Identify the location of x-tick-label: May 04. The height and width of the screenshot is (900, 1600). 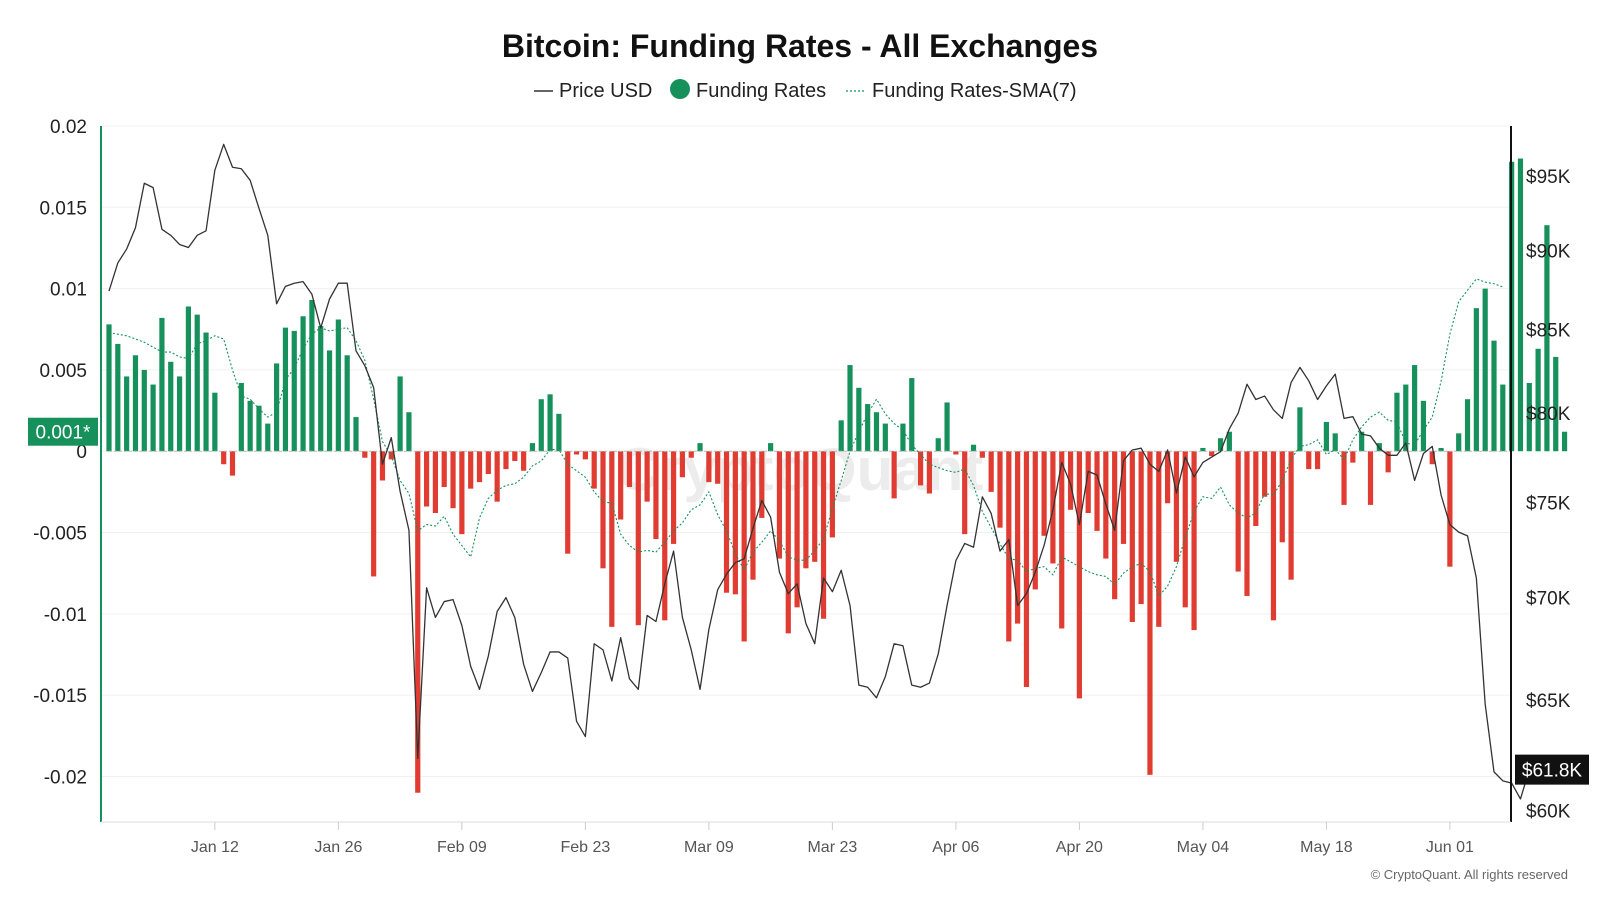
(1203, 847).